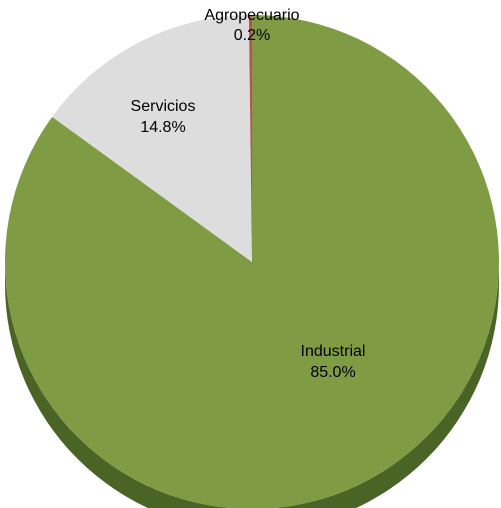 This screenshot has width=501, height=508. What do you see at coordinates (252, 35) in the screenshot?
I see `slice-label-agropecuario-value: 0.2%` at bounding box center [252, 35].